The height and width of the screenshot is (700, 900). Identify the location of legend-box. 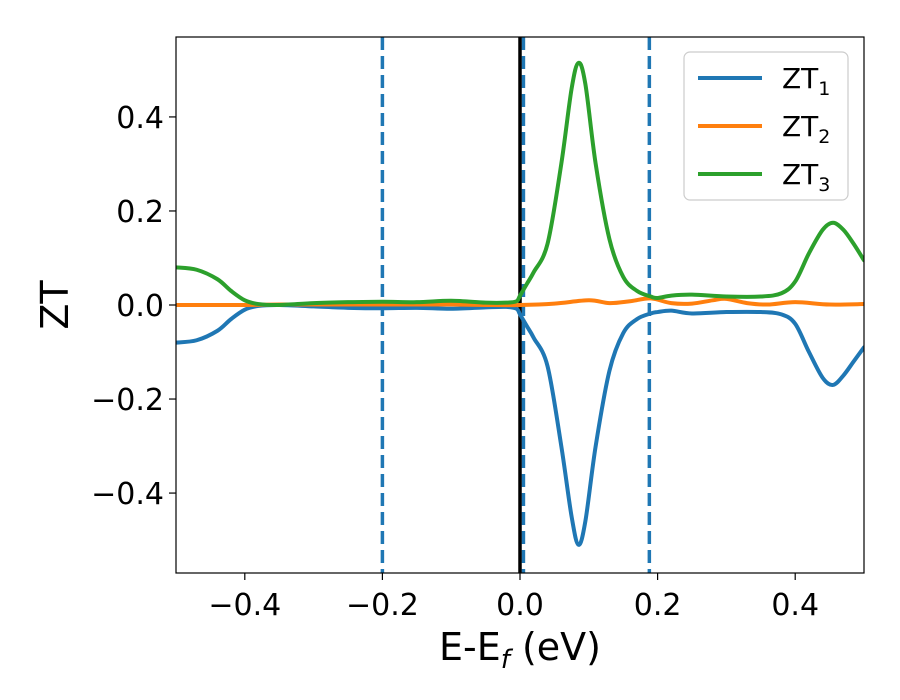
(766, 126).